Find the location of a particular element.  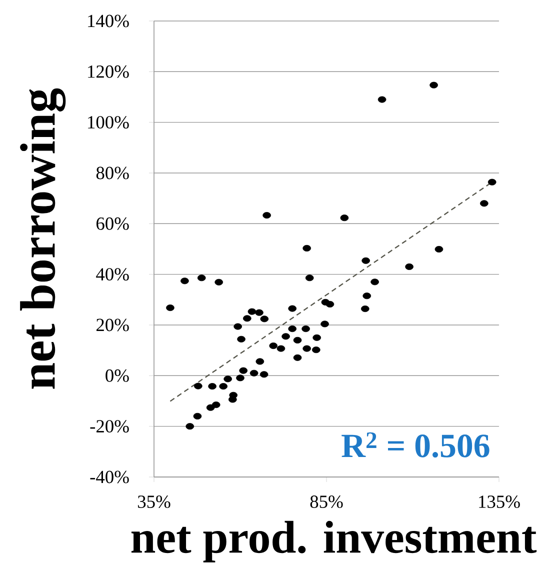

y-tick-label: 20% is located at coordinates (112, 325).